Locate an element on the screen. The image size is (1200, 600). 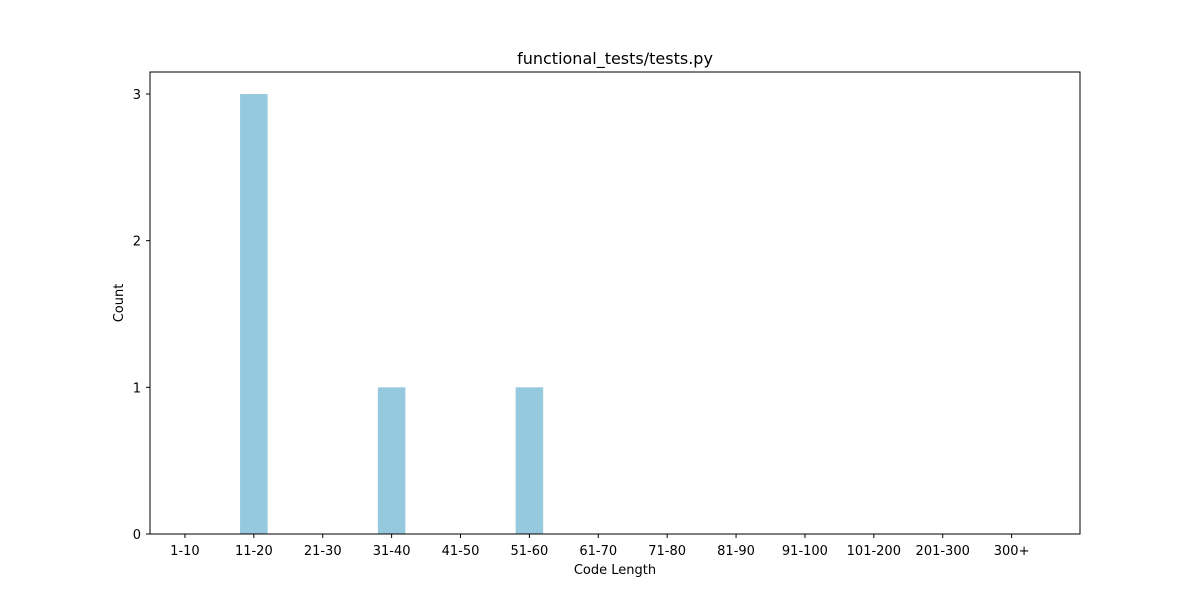
y-tick-label: 3 is located at coordinates (137, 95).